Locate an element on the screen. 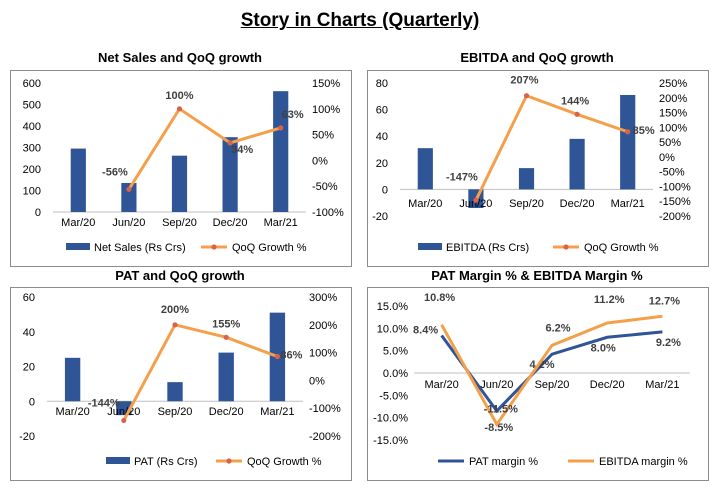 This screenshot has width=720, height=504. chart-title-pat: PAT and QoQ growth is located at coordinates (180, 275).